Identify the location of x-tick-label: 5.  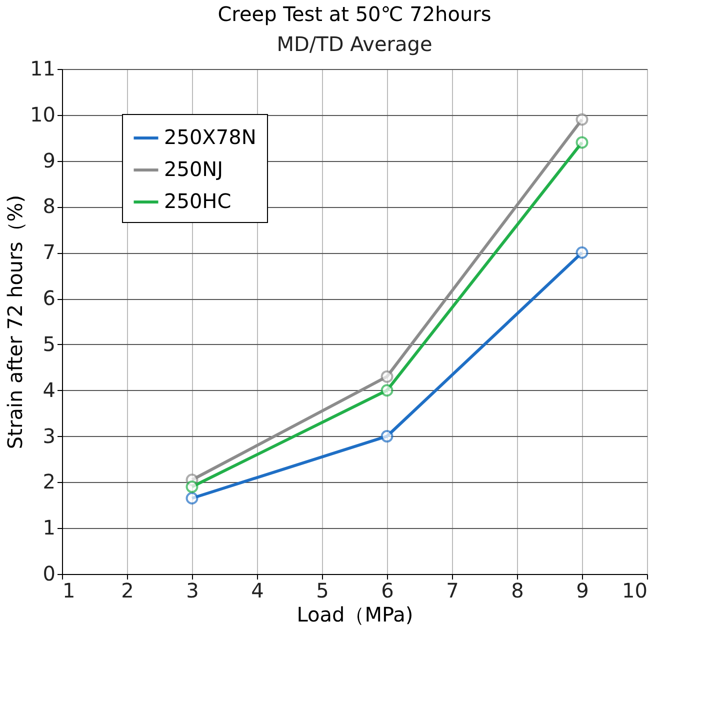
(322, 590).